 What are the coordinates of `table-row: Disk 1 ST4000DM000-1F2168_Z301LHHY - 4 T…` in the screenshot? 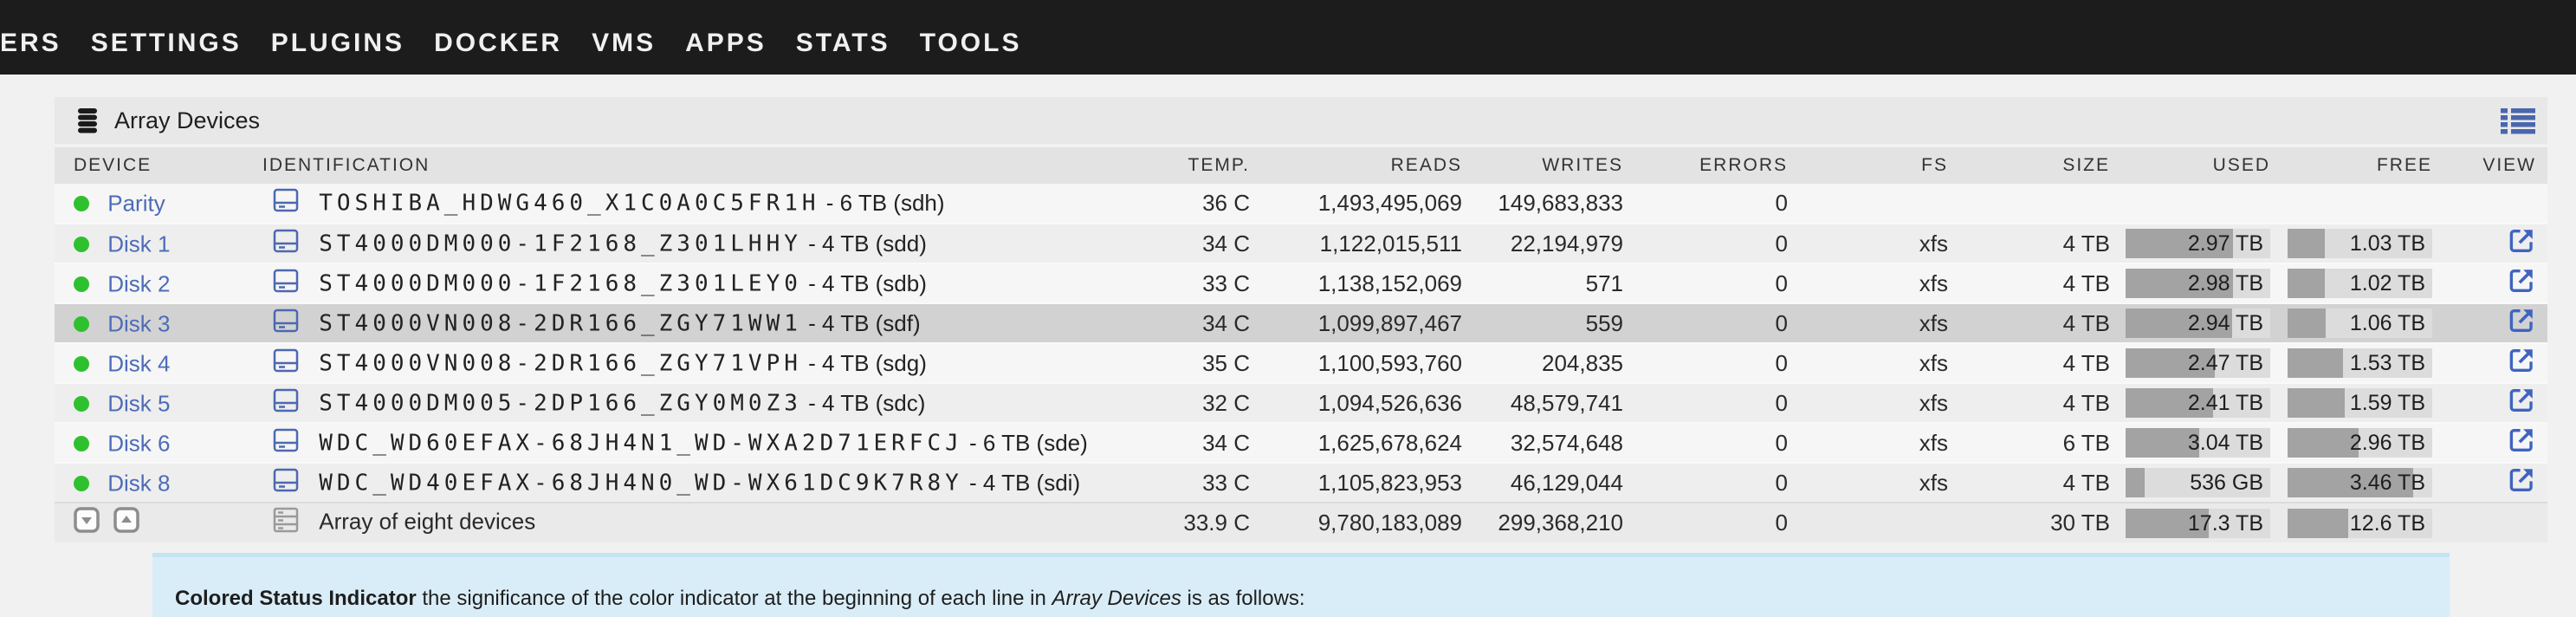 It's located at (1301, 244).